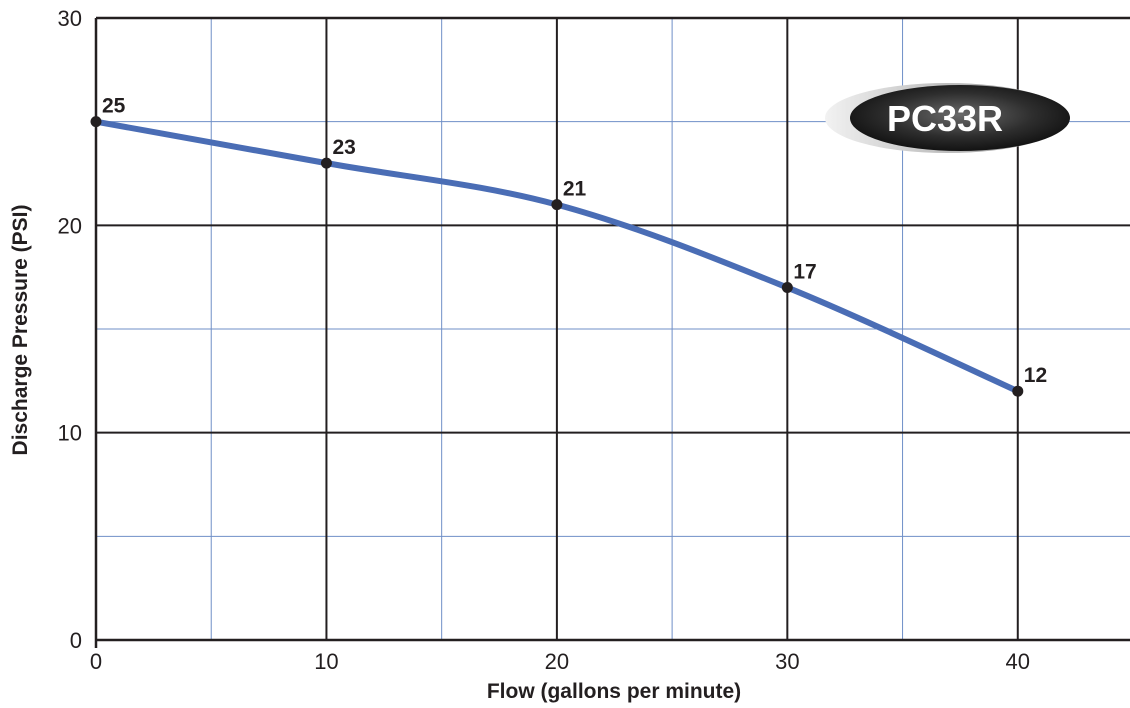 The image size is (1130, 708). Describe the element at coordinates (575, 189) in the screenshot. I see `data-label: 21` at that location.